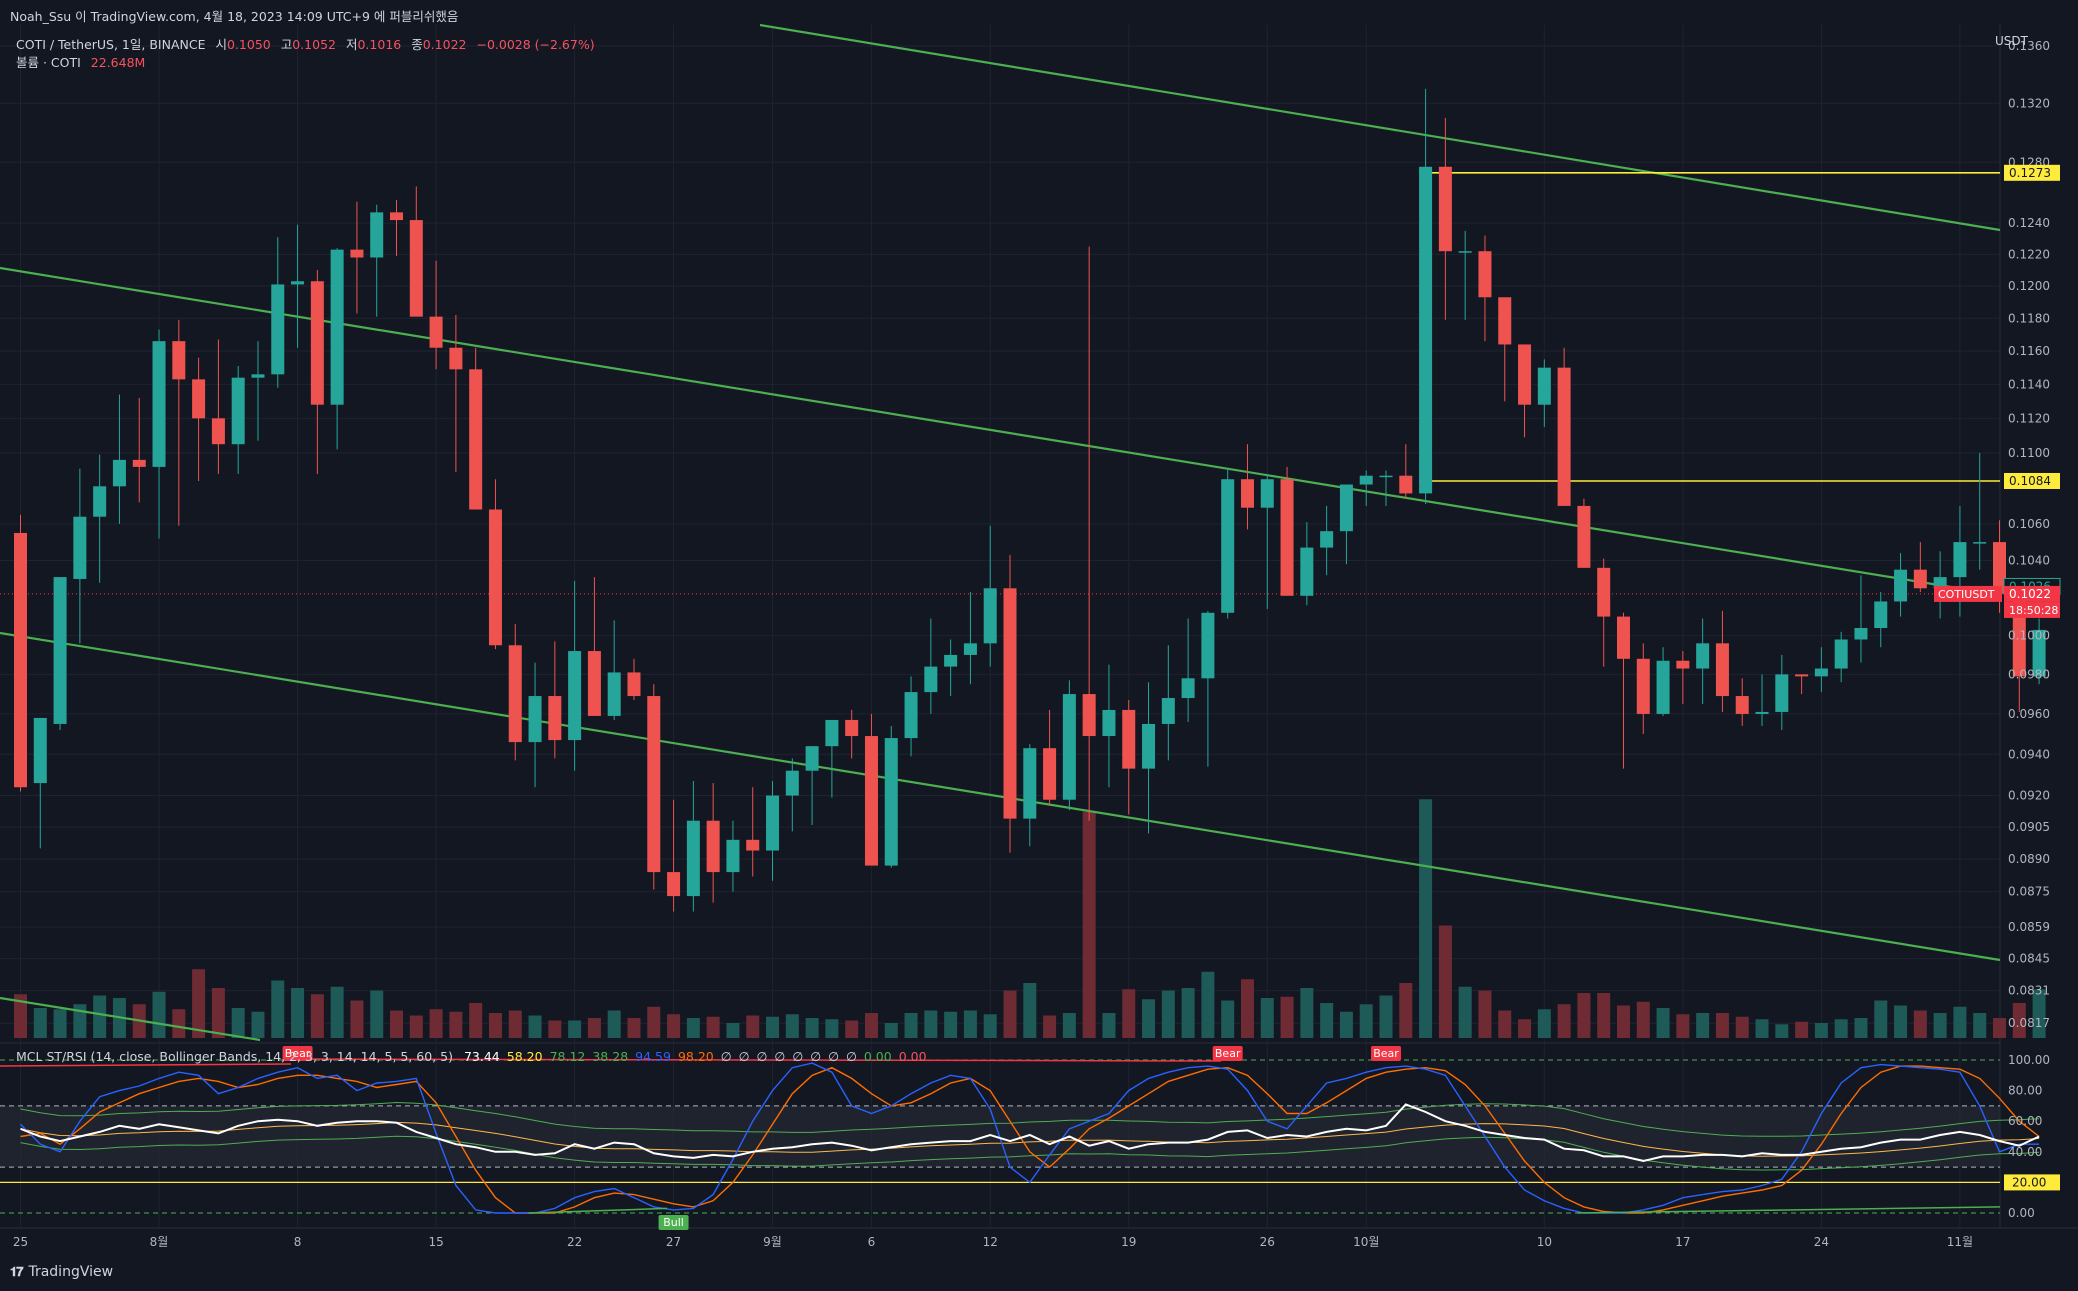 This screenshot has width=2078, height=1291. Describe the element at coordinates (130, 1019) in the screenshot. I see `channel-lower-line` at that location.